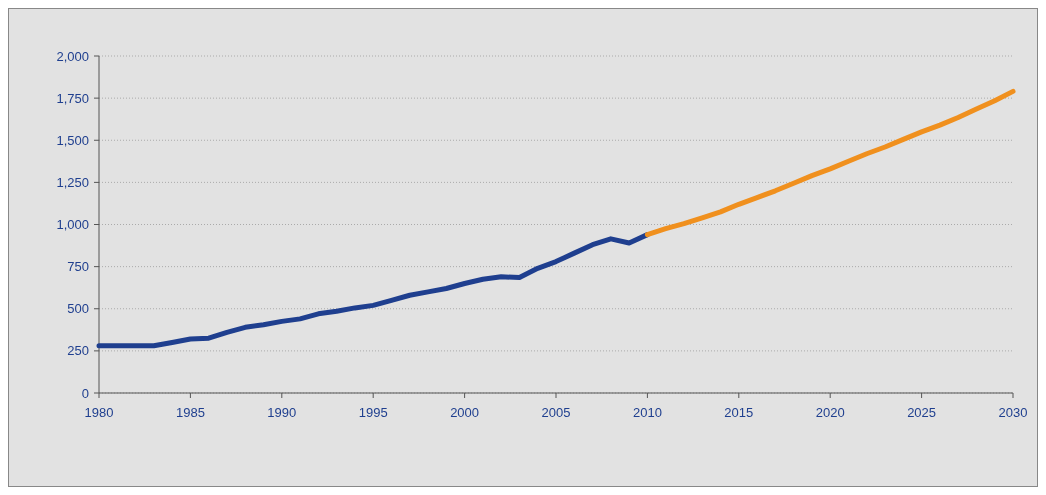 Image resolution: width=1046 pixels, height=495 pixels. What do you see at coordinates (72, 98) in the screenshot?
I see `y-tick-label: 1,750` at bounding box center [72, 98].